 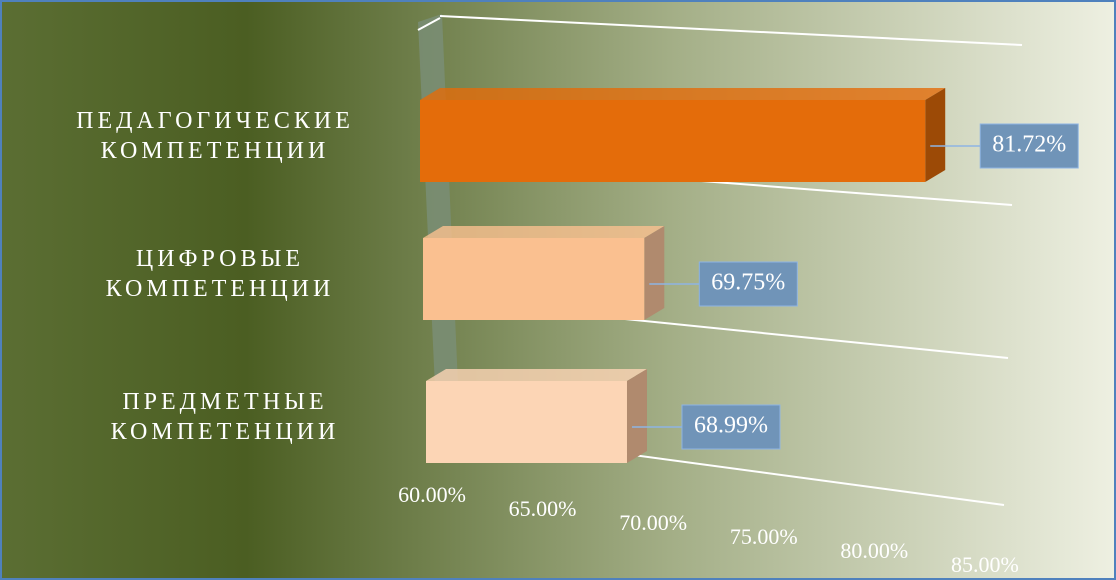 I want to click on value-label: 69.75%, so click(x=748, y=283).